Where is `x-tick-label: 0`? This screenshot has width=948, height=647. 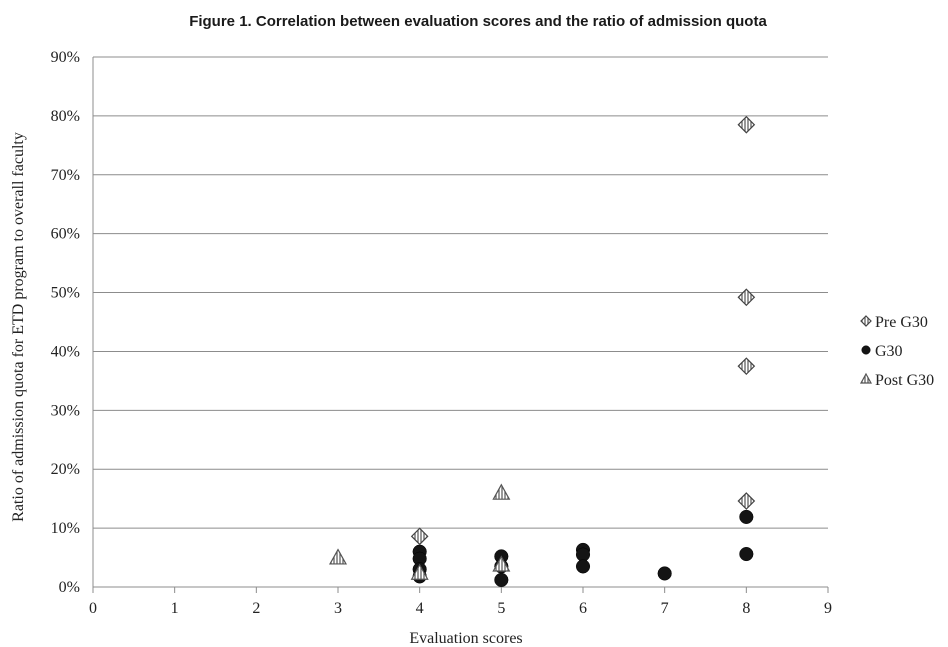 x-tick-label: 0 is located at coordinates (93, 608).